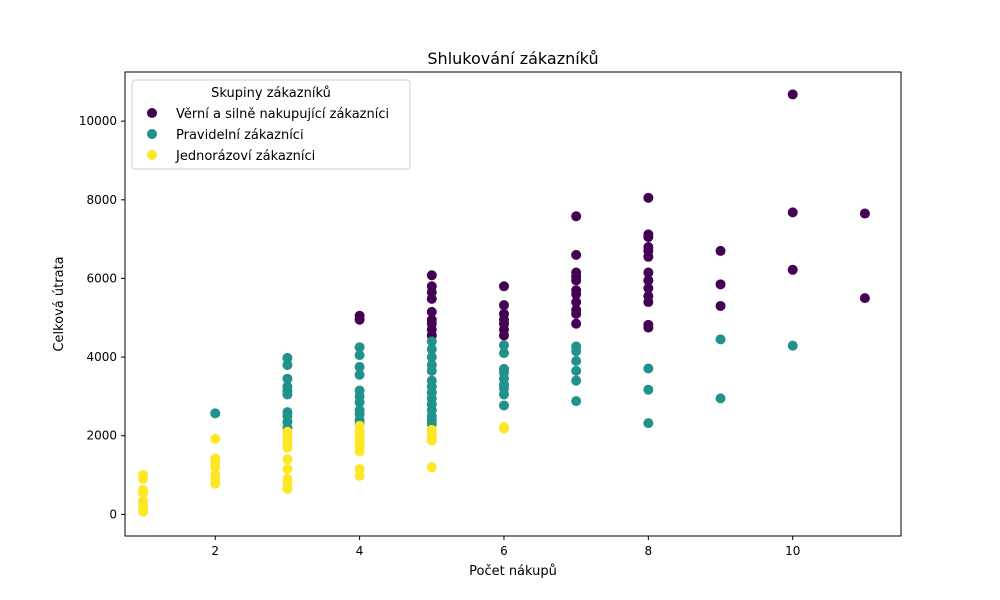  Describe the element at coordinates (113, 514) in the screenshot. I see `y-tick-label-0: 0` at that location.